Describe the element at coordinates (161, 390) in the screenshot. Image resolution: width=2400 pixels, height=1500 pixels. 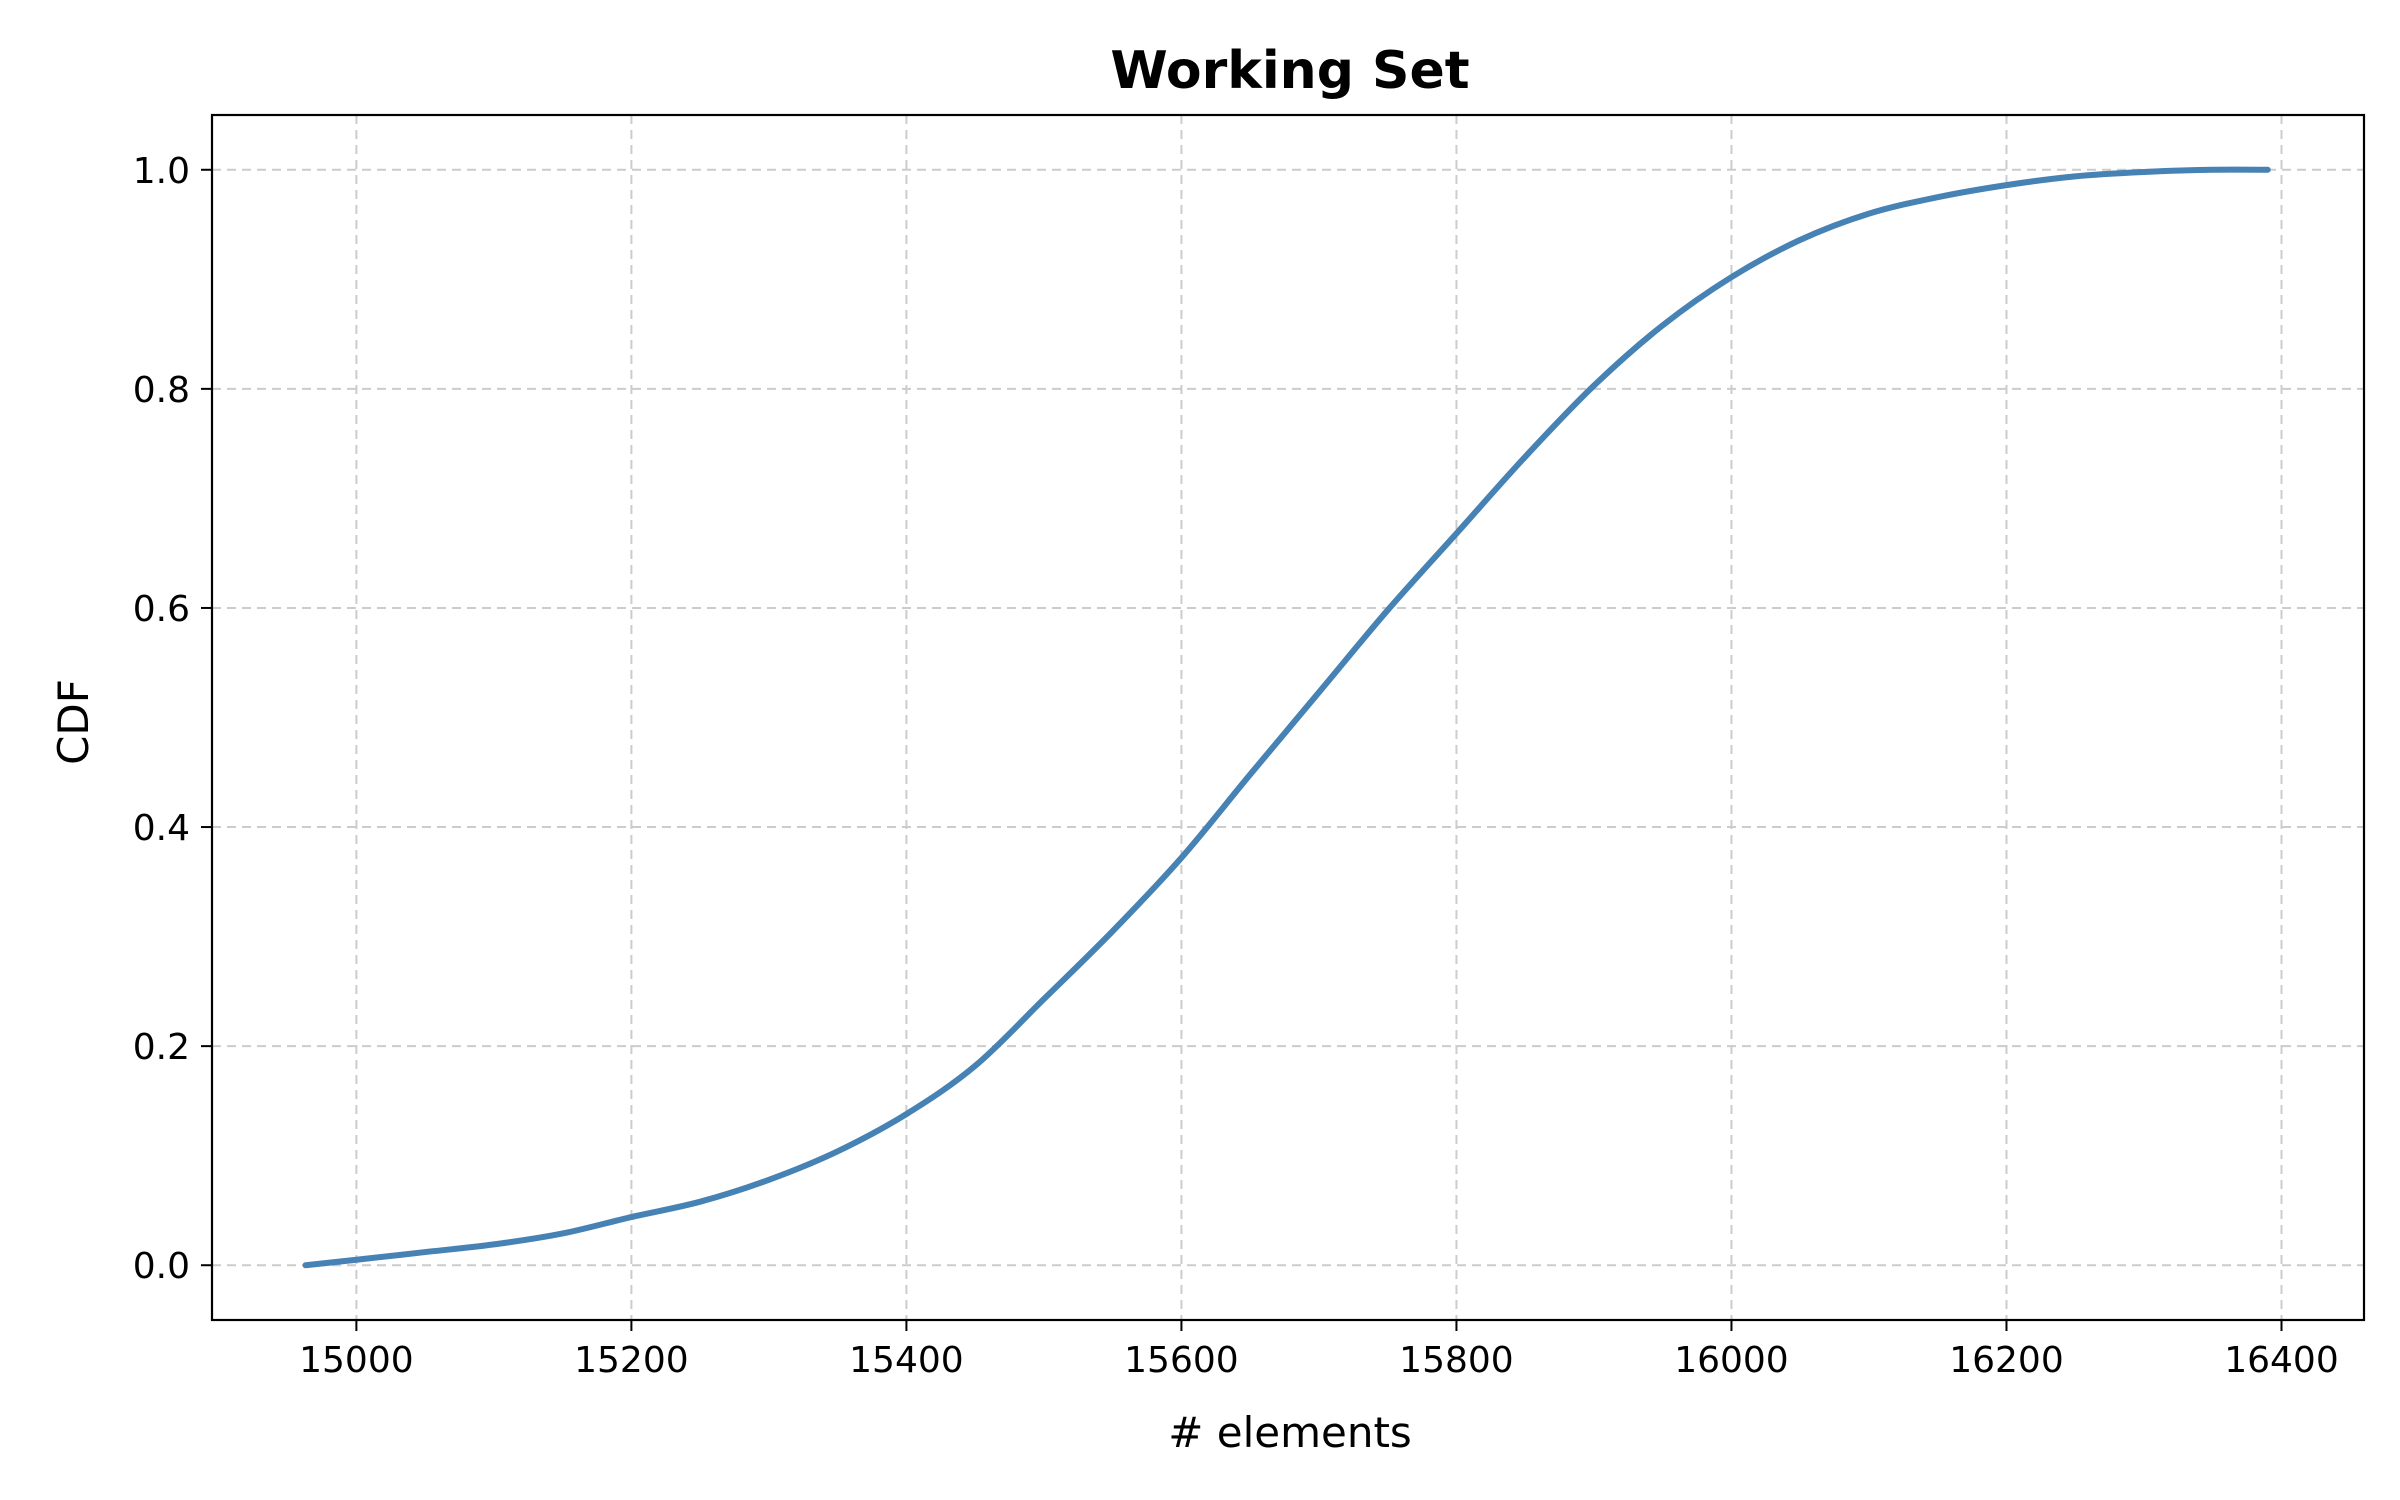
I see `y-tick-label: 0.8` at that location.